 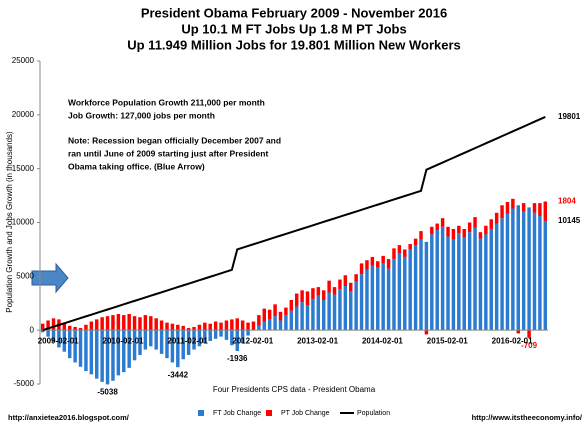 I want to click on data-label: 1804, so click(x=567, y=201).